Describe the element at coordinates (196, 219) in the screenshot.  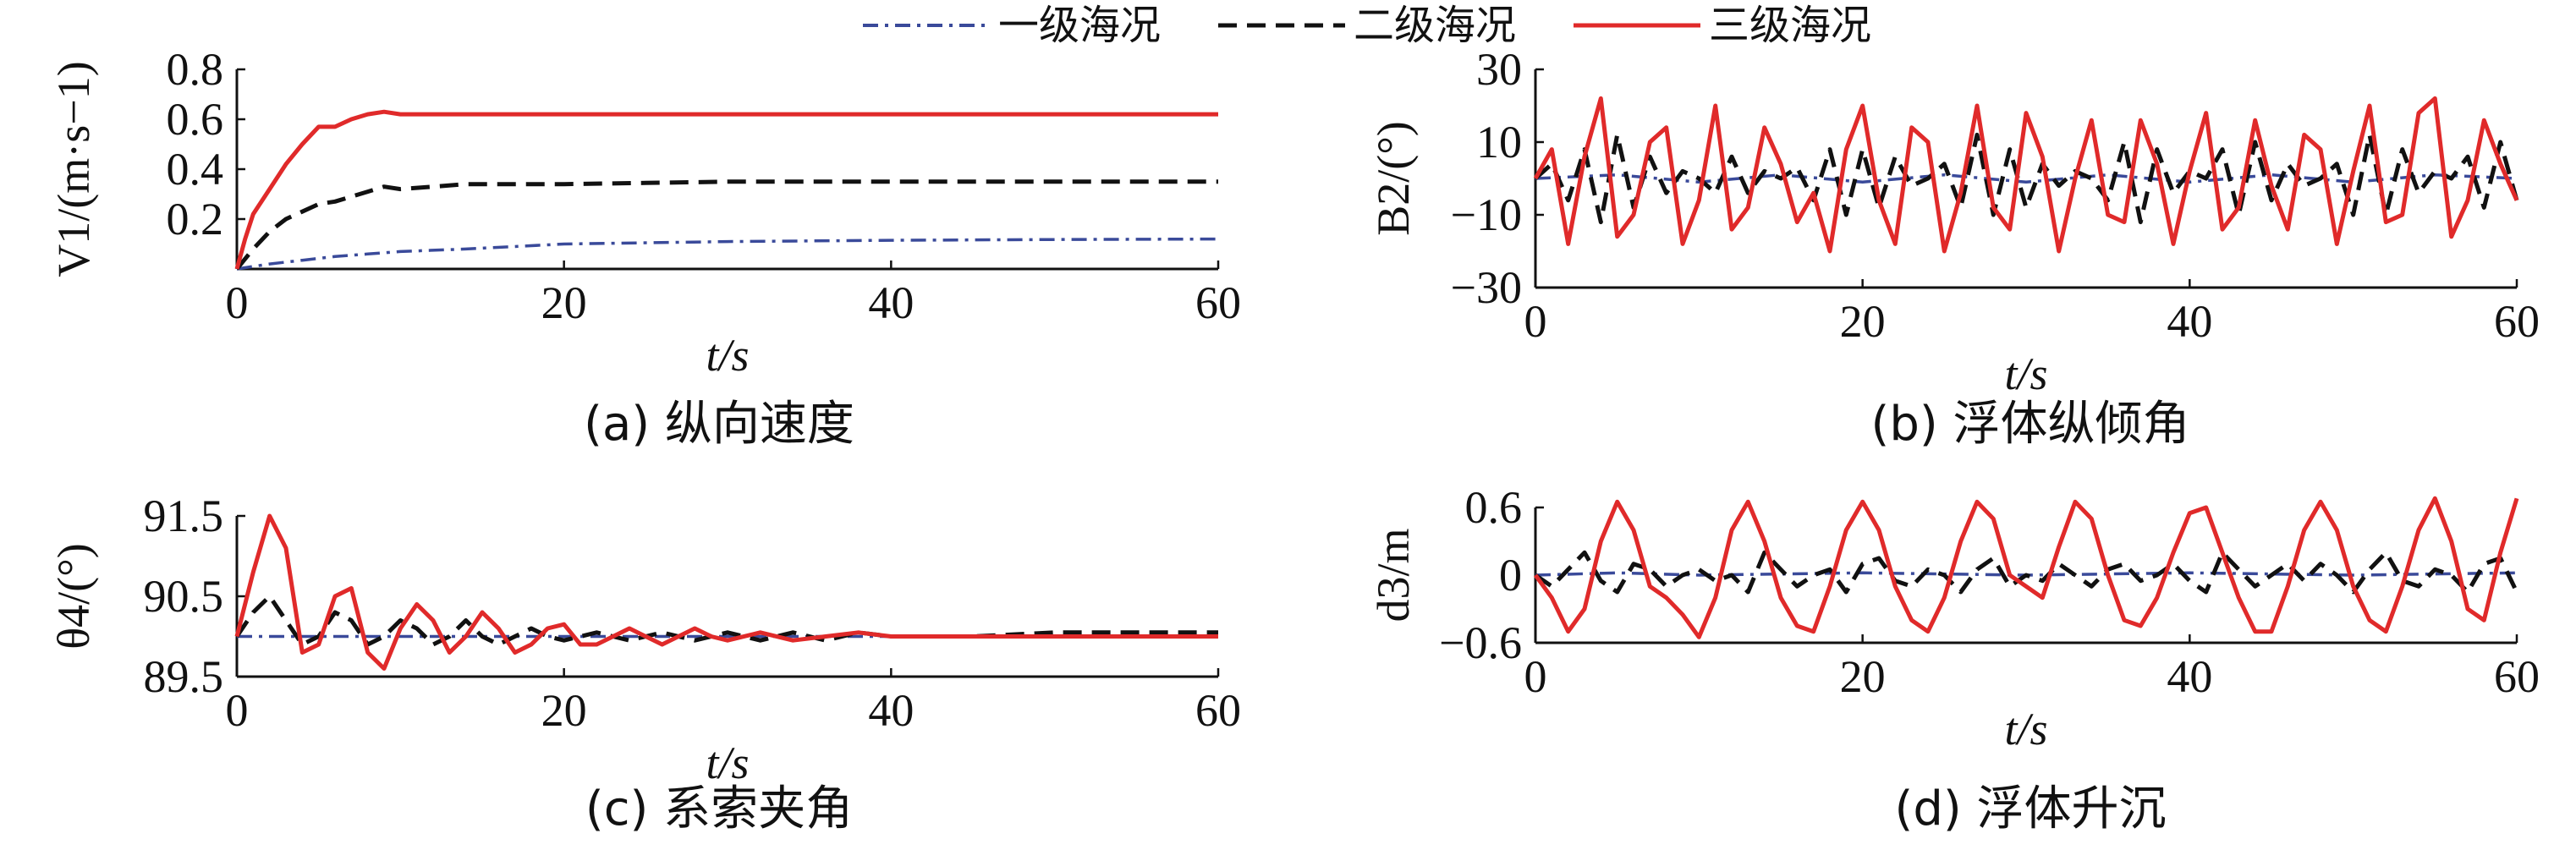
I see `y-tick-label: 0.2` at that location.